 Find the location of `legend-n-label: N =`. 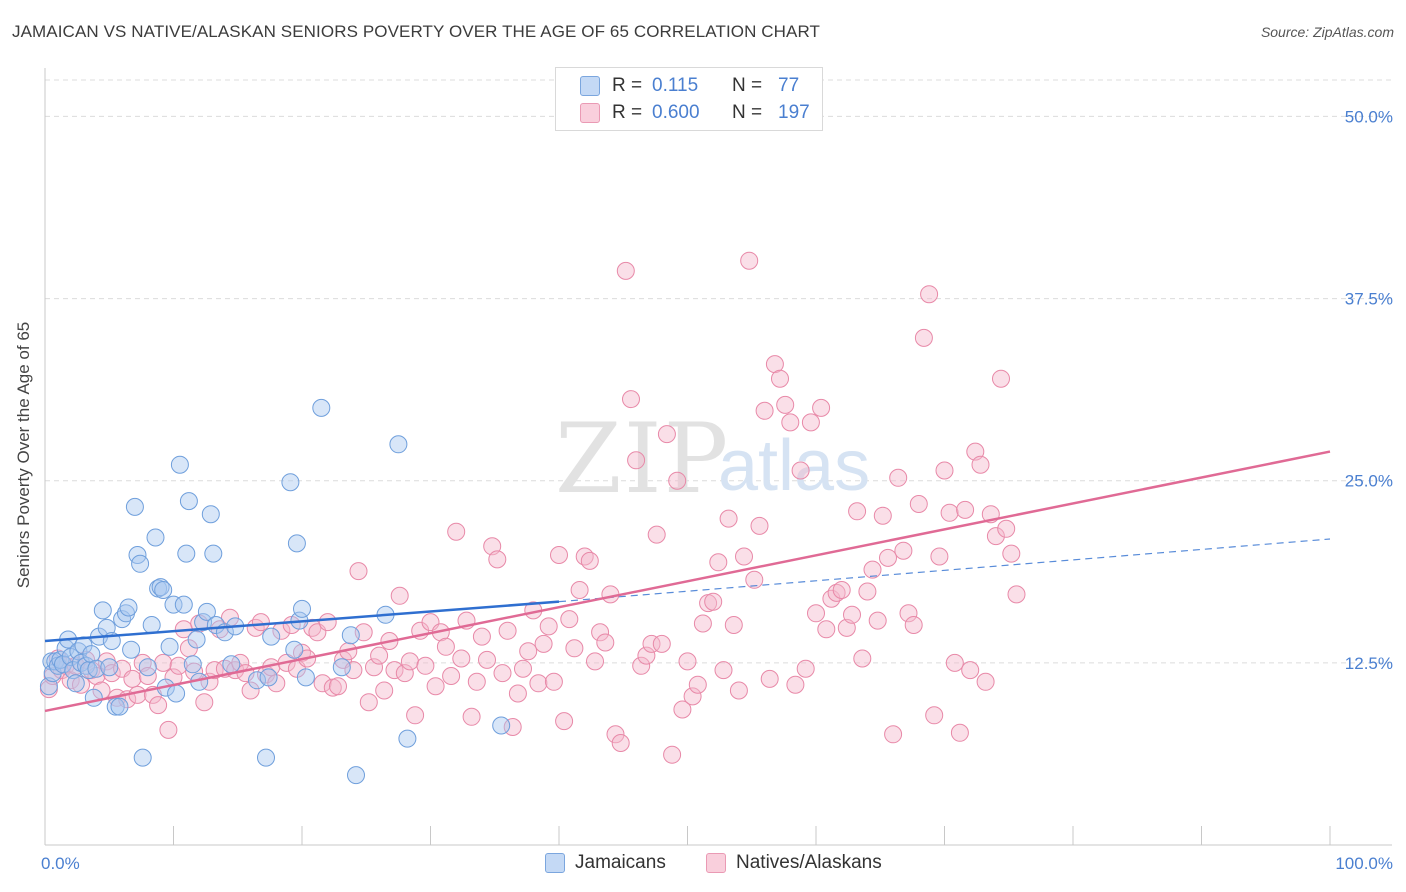

legend-n-label: N = is located at coordinates (747, 85).